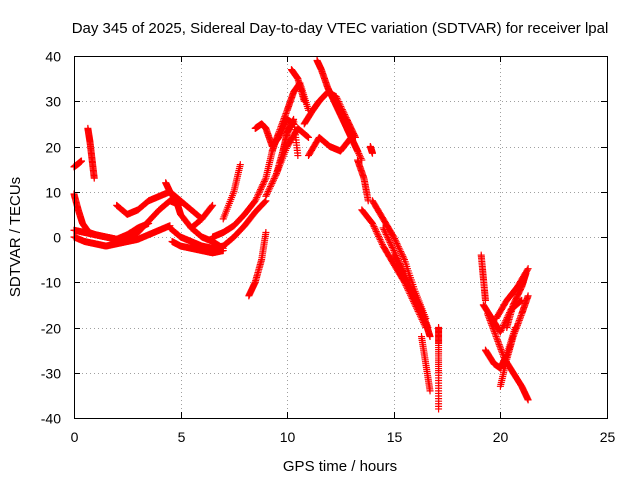 The width and height of the screenshot is (640, 480). What do you see at coordinates (51, 329) in the screenshot?
I see `y-tick-label: -20` at bounding box center [51, 329].